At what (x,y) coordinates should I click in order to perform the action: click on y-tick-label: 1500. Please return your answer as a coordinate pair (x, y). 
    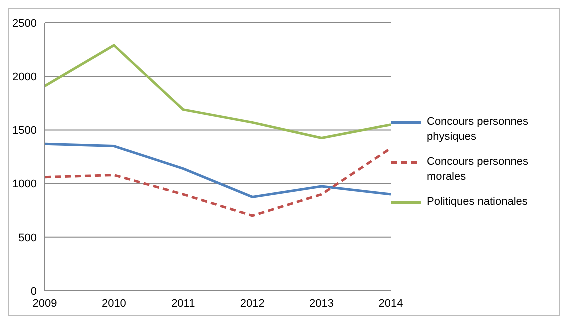
    Looking at the image, I should click on (24, 131).